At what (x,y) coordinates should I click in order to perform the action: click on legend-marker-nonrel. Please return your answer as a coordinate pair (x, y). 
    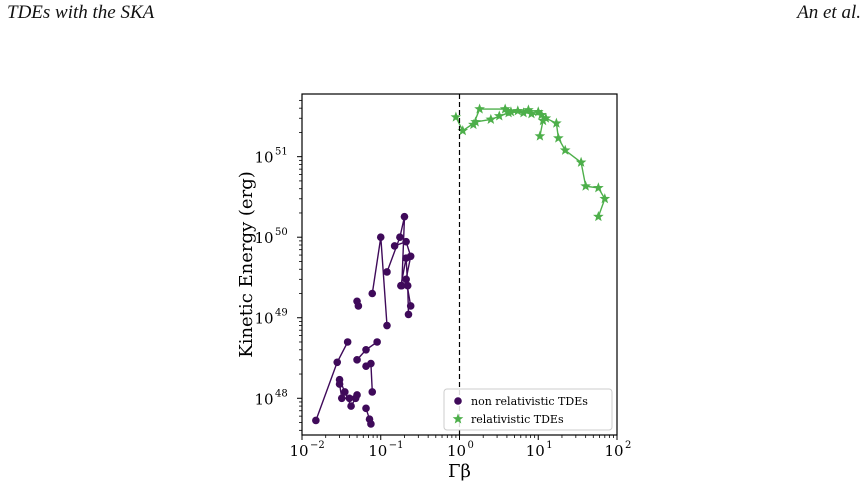
    Looking at the image, I should click on (458, 401).